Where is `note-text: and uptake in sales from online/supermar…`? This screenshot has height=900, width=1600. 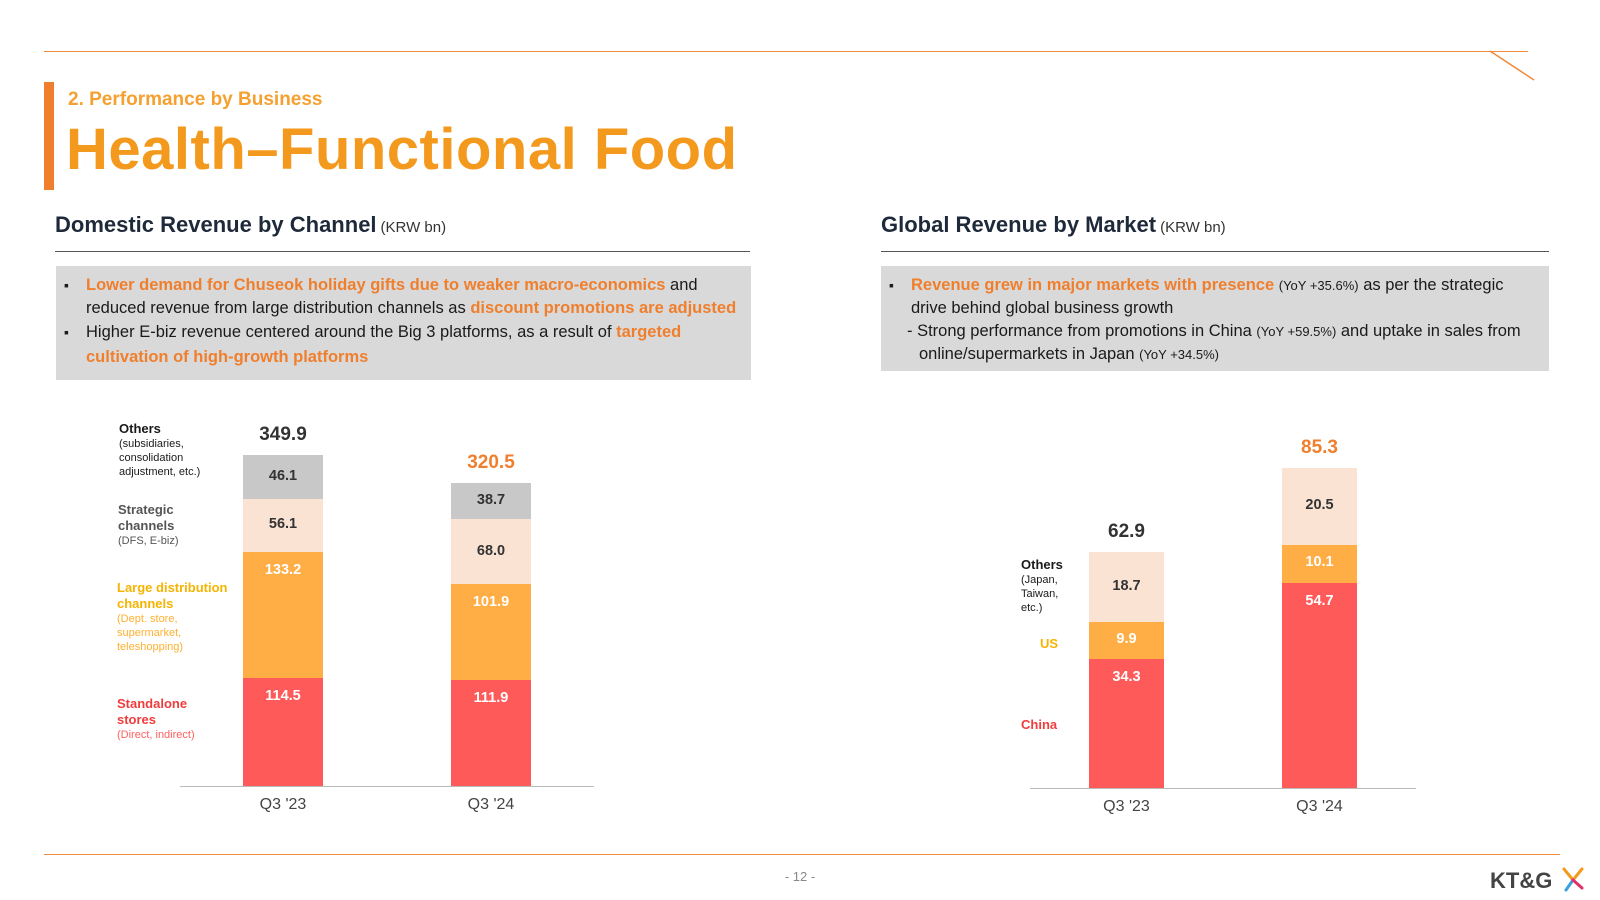
note-text: and uptake in sales from online/supermar… is located at coordinates (1220, 342).